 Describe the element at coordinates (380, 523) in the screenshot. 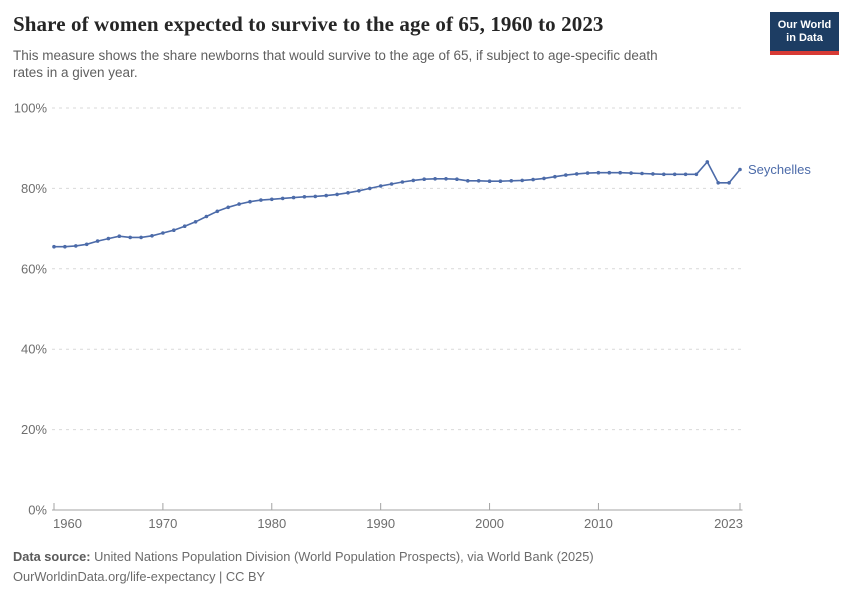

I see `x-axis-tick-label: 1990` at that location.